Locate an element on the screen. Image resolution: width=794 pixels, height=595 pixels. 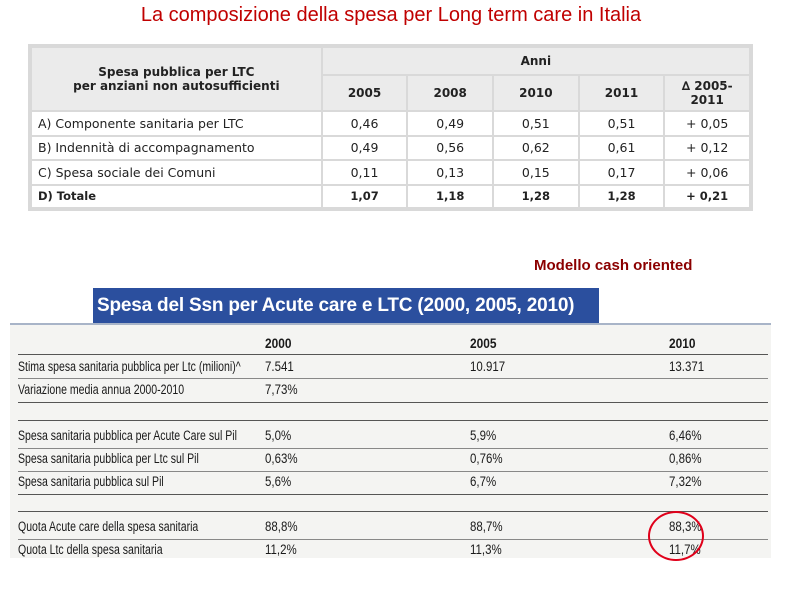
cell-value: 0,86% is located at coordinates (685, 458).